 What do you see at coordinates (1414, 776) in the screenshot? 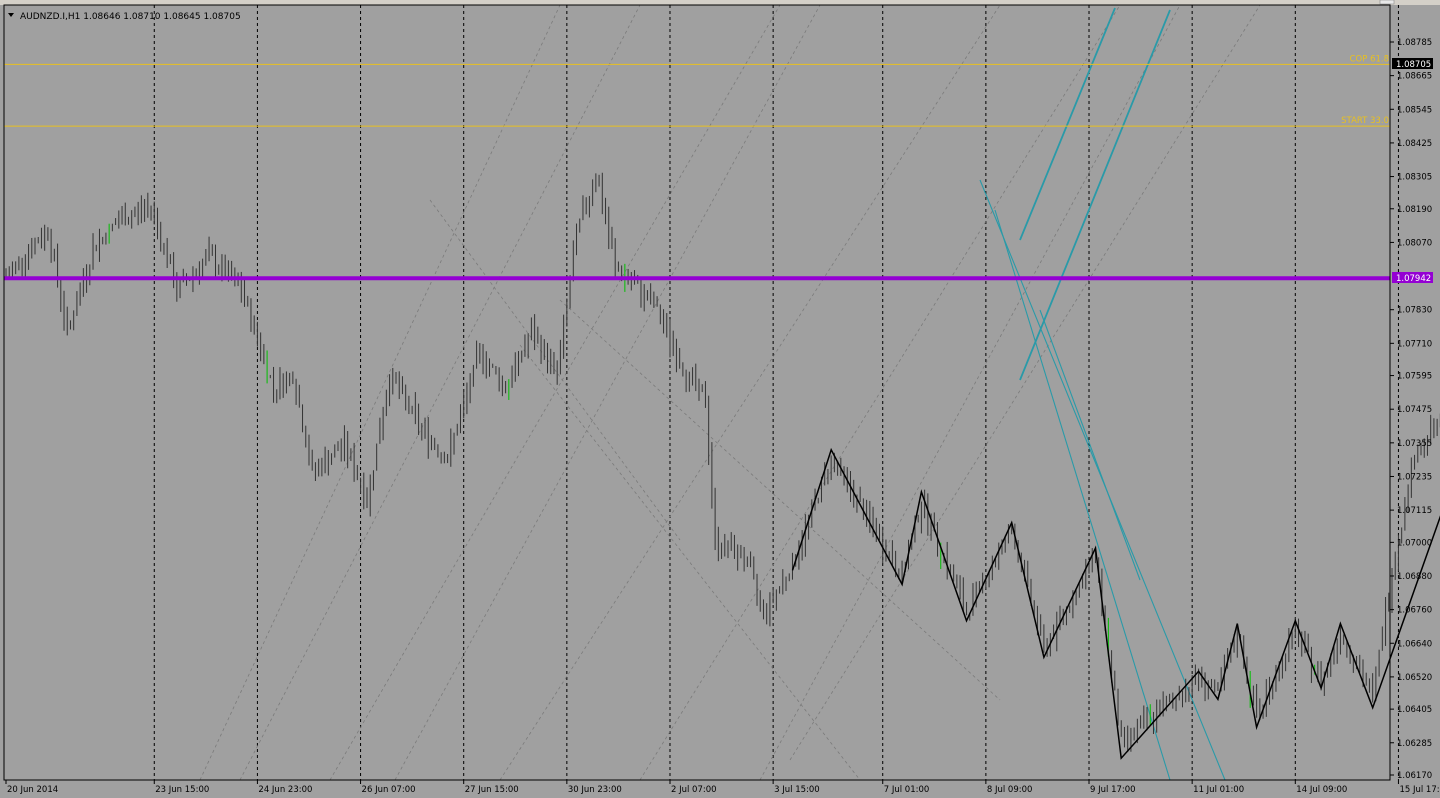
I see `y-tick-label: 1.06170` at bounding box center [1414, 776].